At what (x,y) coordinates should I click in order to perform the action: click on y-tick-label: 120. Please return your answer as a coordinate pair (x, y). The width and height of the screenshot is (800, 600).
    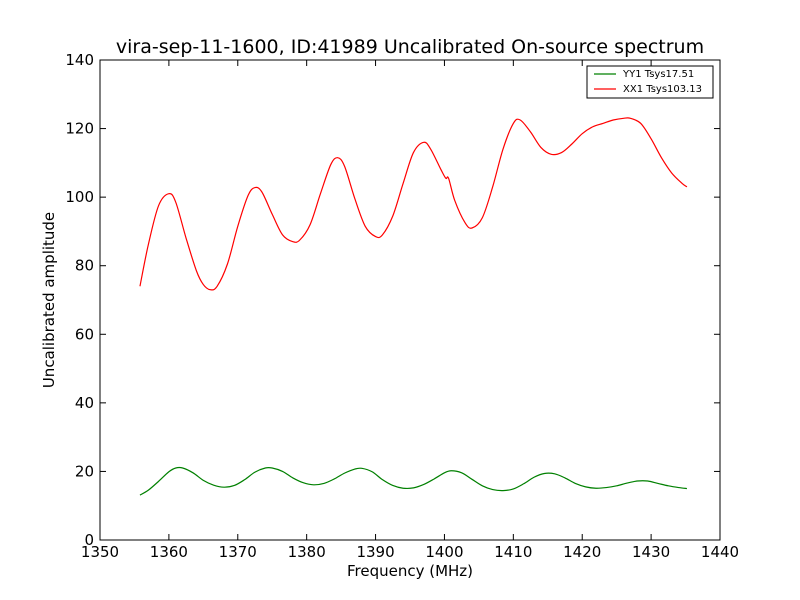
    Looking at the image, I should click on (79, 129).